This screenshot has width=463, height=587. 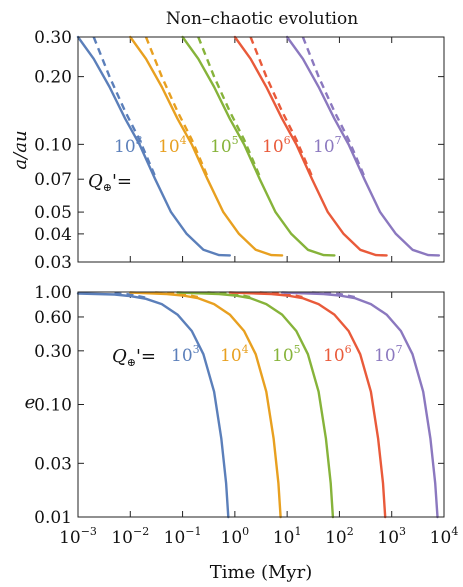 I want to click on top-q-annotation: Q⊕'=, so click(x=110, y=182).